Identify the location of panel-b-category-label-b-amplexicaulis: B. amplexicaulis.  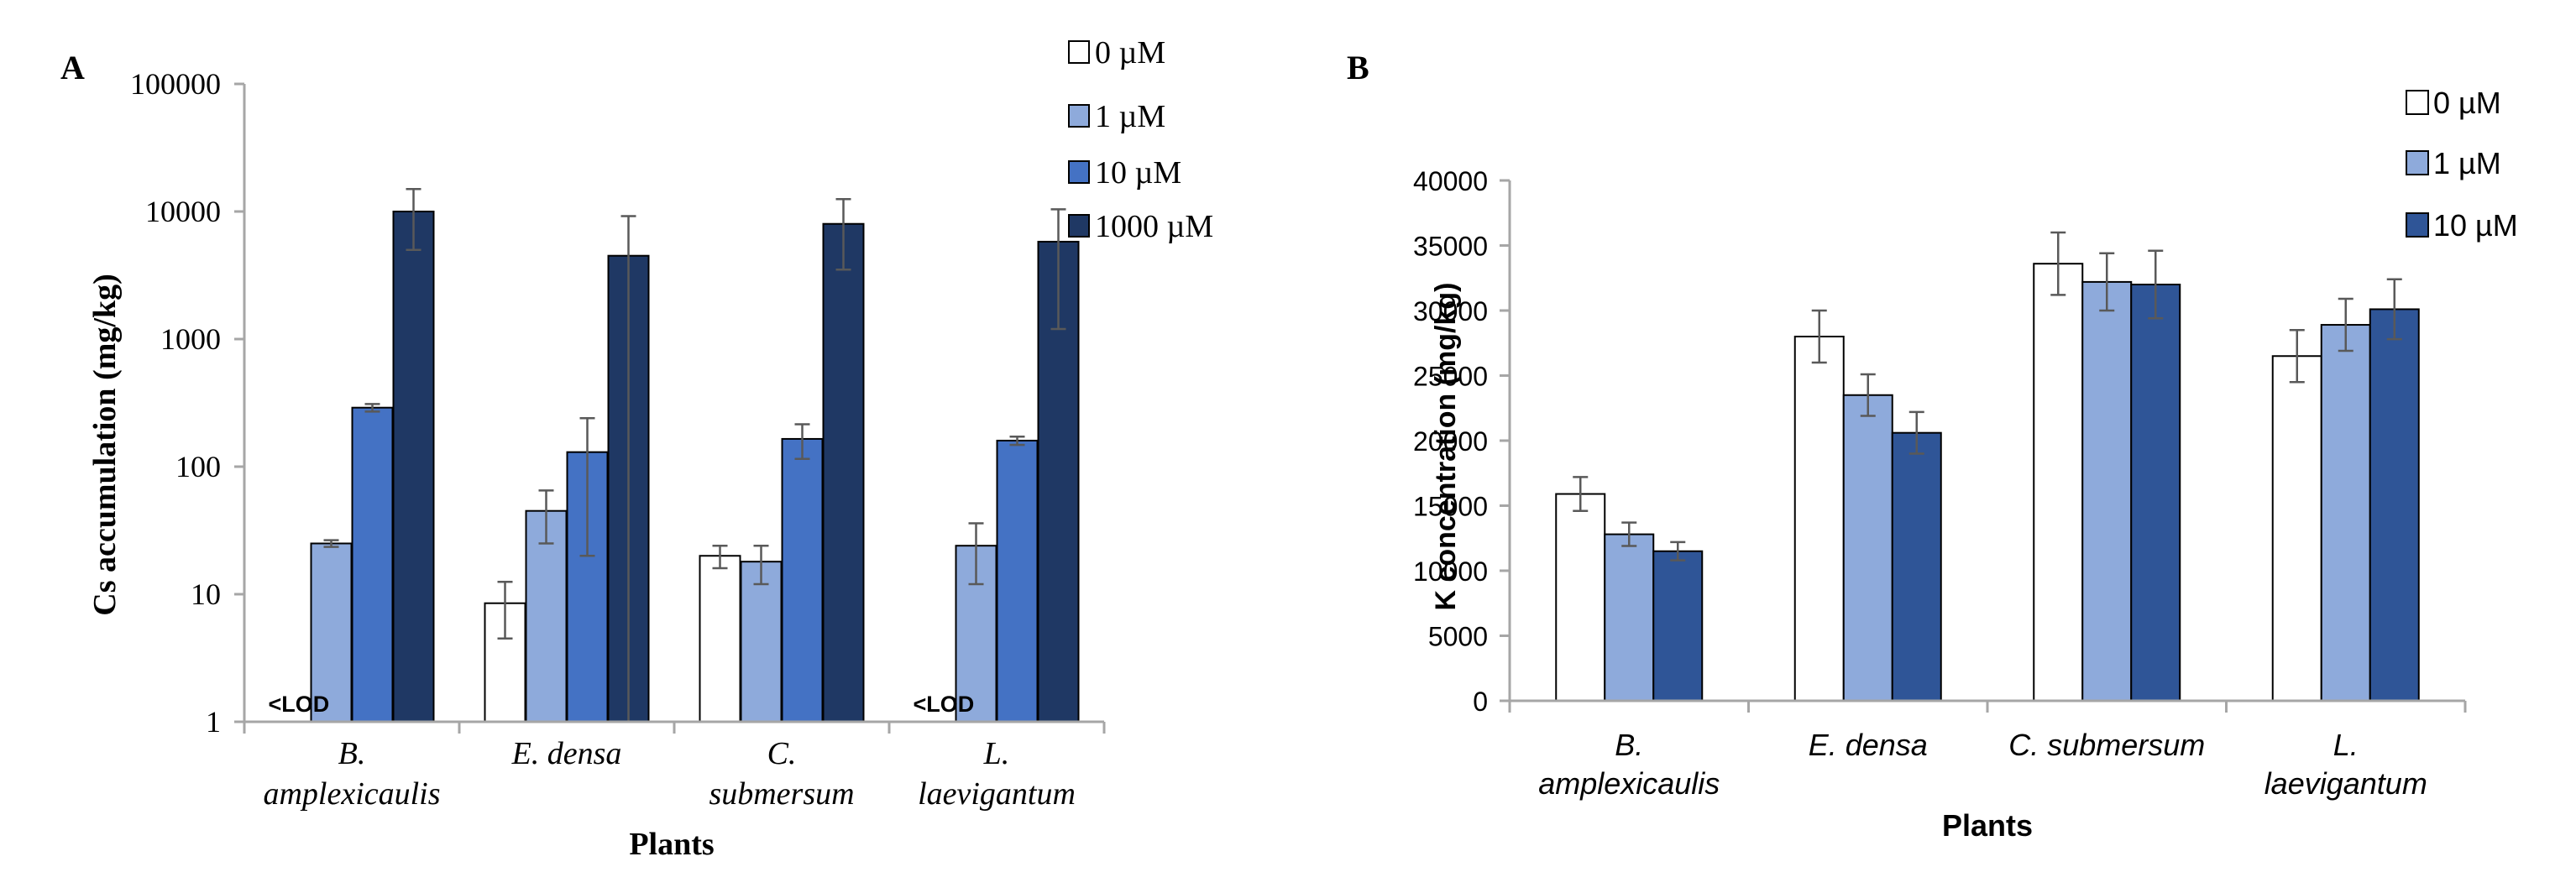
(1629, 764).